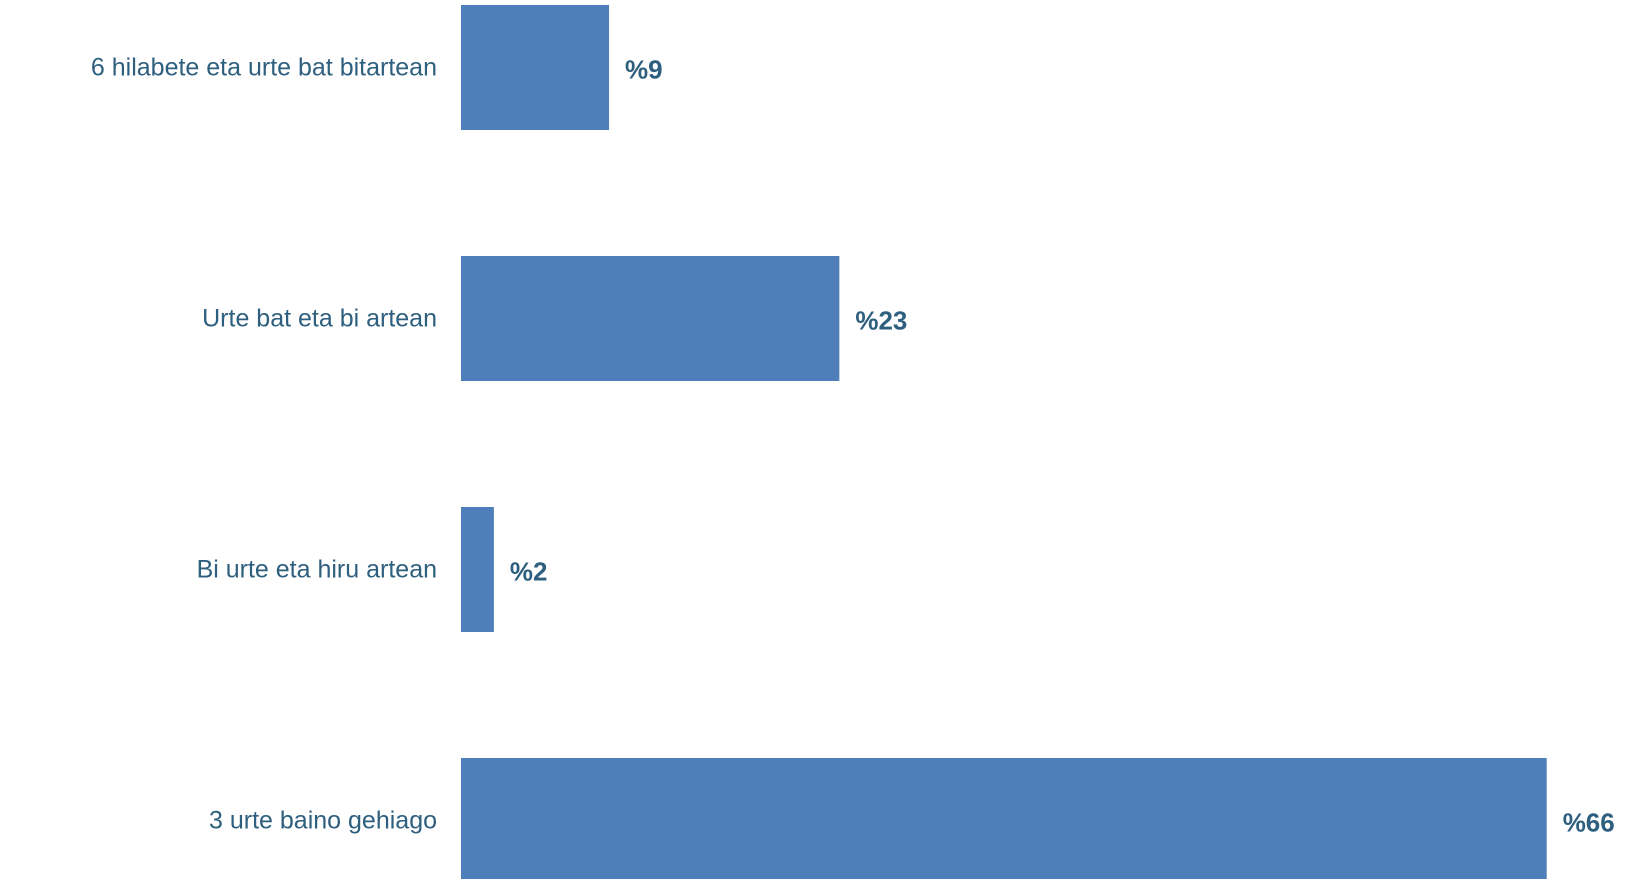 The width and height of the screenshot is (1630, 884). I want to click on value-label-1: %9, so click(644, 70).